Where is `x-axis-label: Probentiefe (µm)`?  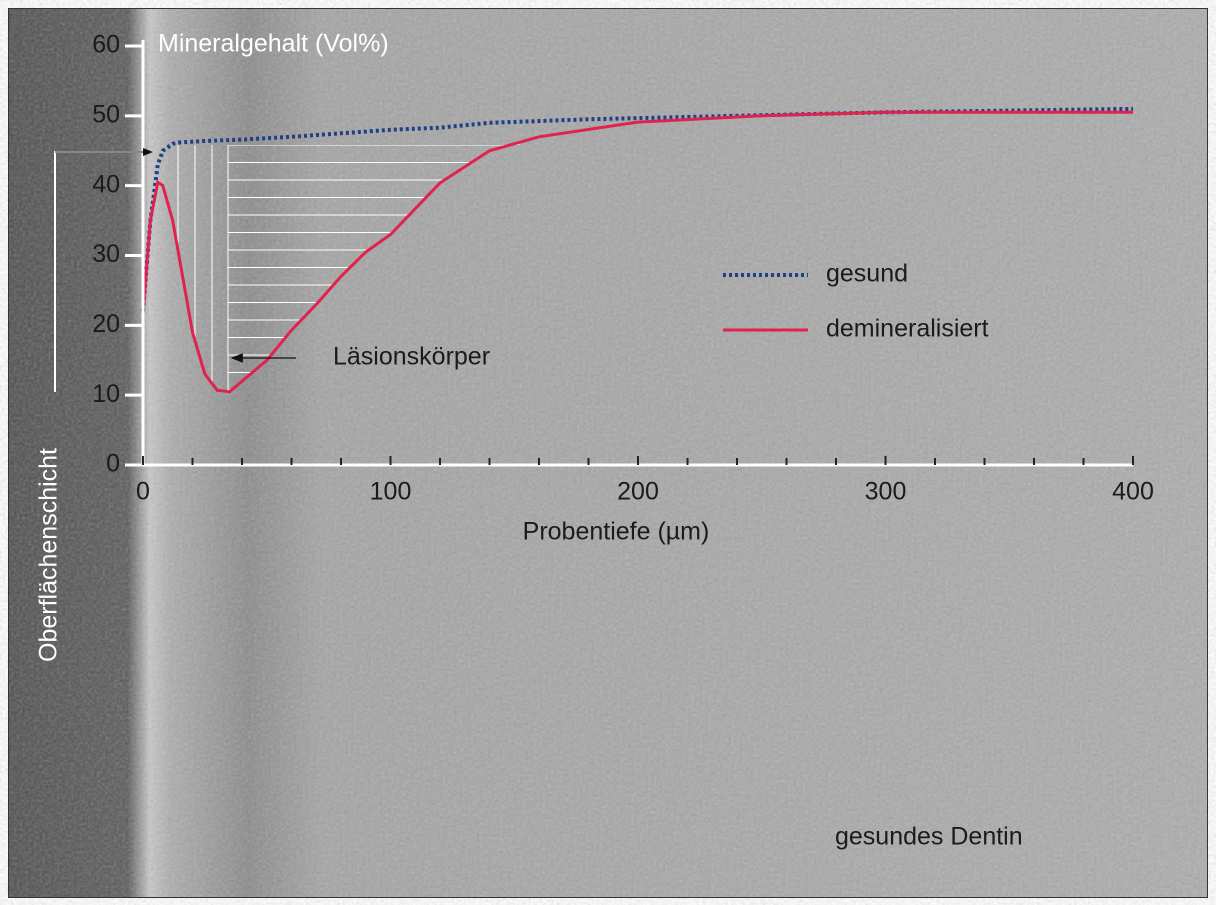 x-axis-label: Probentiefe (µm) is located at coordinates (616, 532).